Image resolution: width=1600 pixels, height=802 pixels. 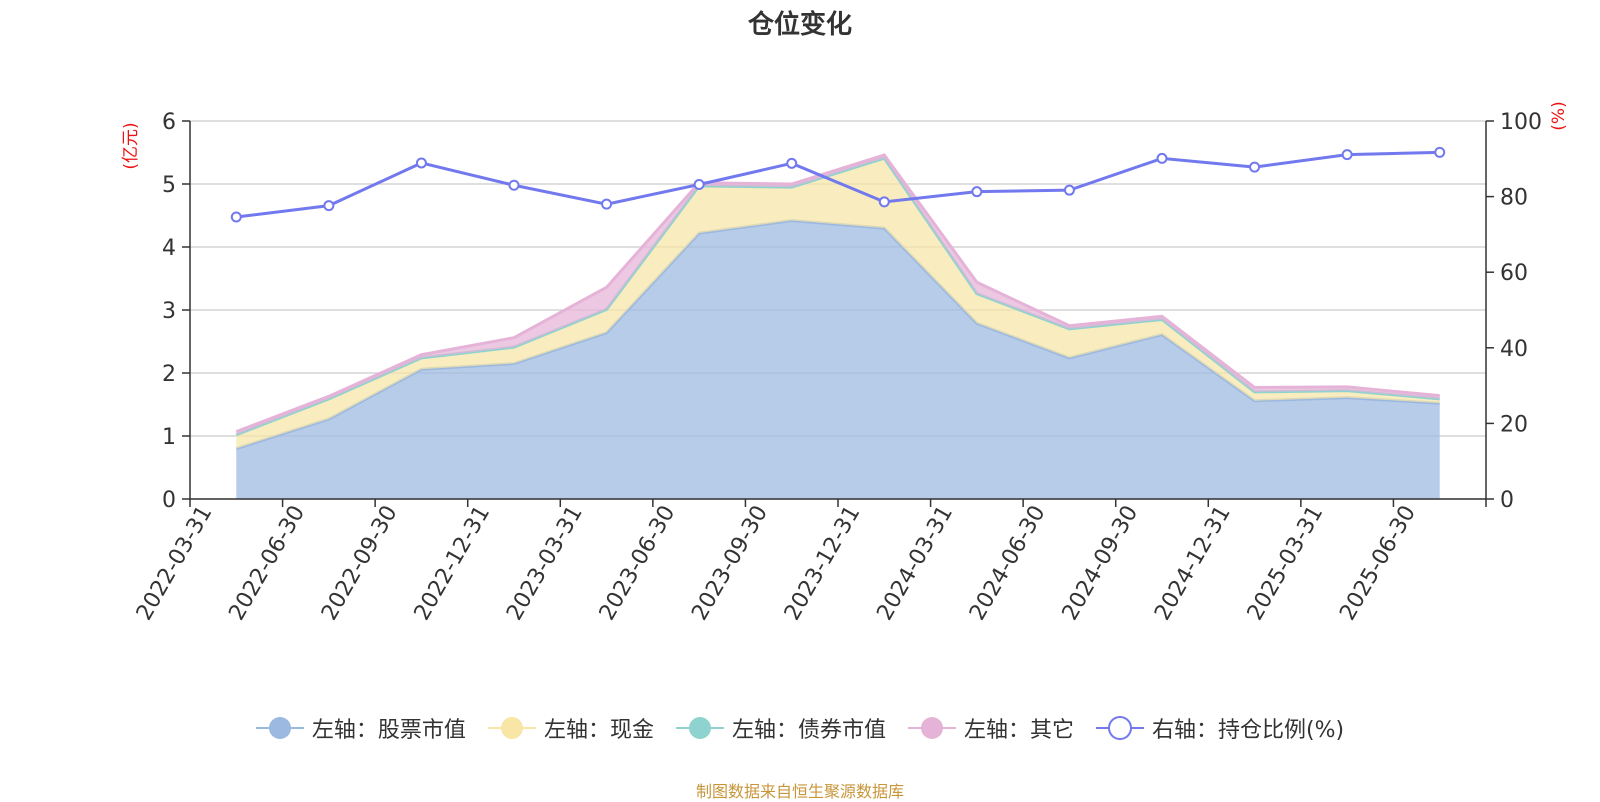 I want to click on right-tick-label: 40, so click(x=1514, y=349).